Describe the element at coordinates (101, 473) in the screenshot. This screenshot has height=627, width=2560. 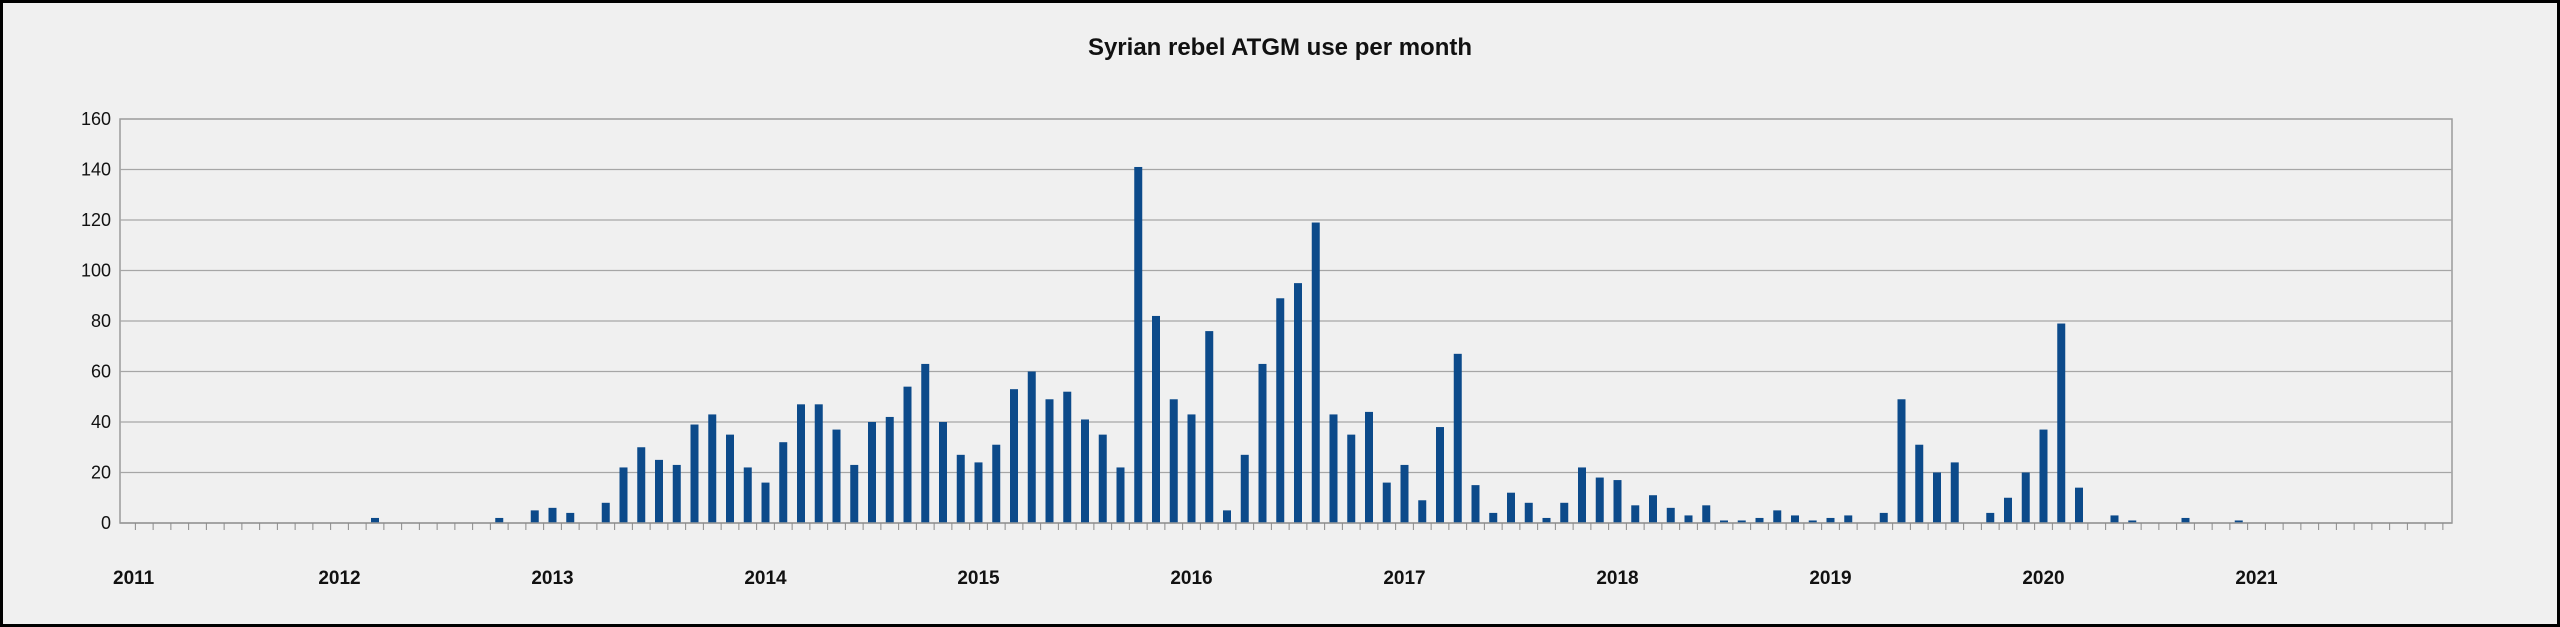
I see `y-tick-label: 20` at that location.